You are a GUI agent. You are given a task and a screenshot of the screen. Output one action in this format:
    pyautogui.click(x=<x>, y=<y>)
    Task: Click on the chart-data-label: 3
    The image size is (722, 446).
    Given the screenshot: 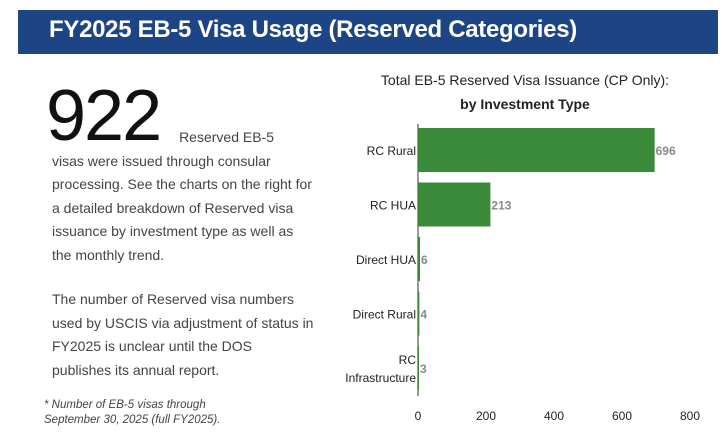 What is the action you would take?
    pyautogui.click(x=423, y=369)
    